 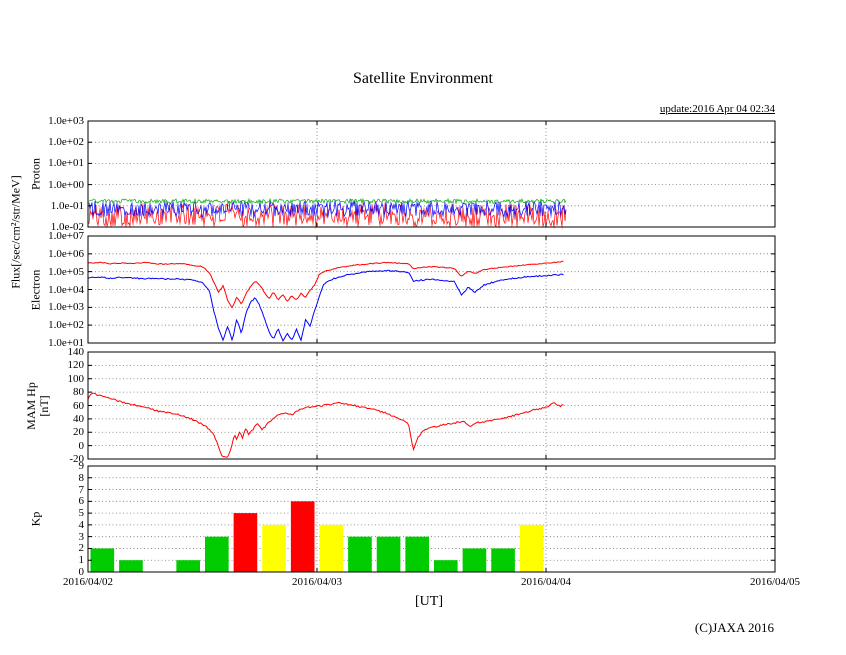 What do you see at coordinates (734, 627) in the screenshot?
I see `copyright-text: (C)JAXA 2016` at bounding box center [734, 627].